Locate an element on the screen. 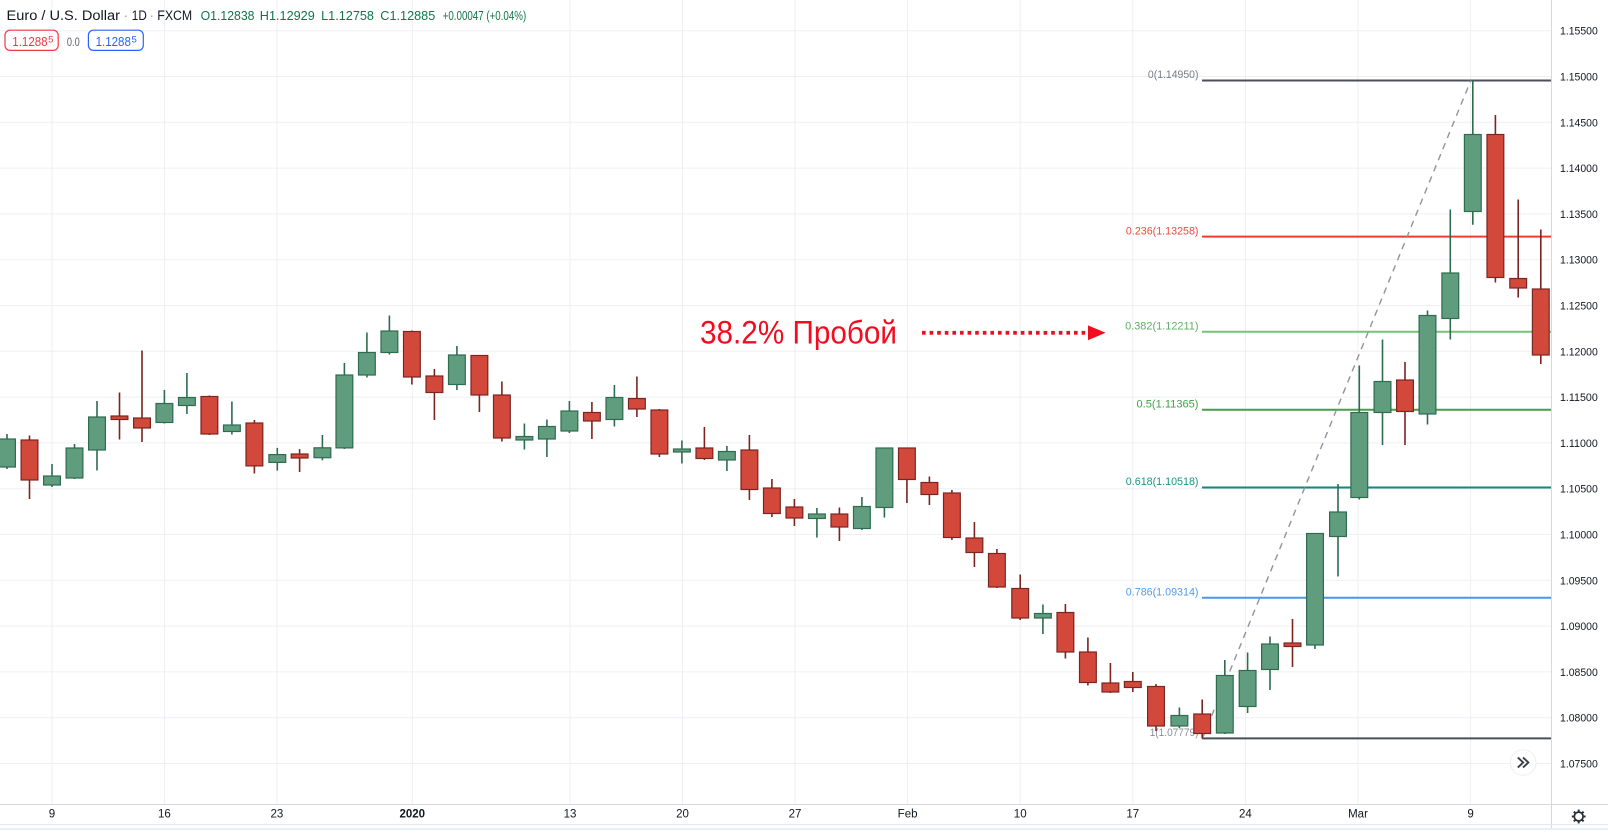 Image resolution: width=1608 pixels, height=835 pixels. svg-text: 1.12500 is located at coordinates (1579, 307).